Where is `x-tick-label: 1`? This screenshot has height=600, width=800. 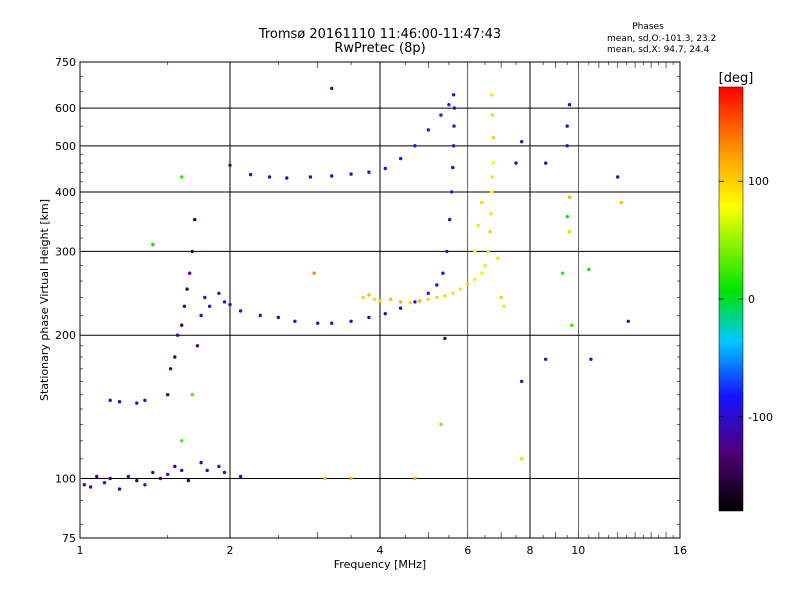
x-tick-label: 1 is located at coordinates (80, 550).